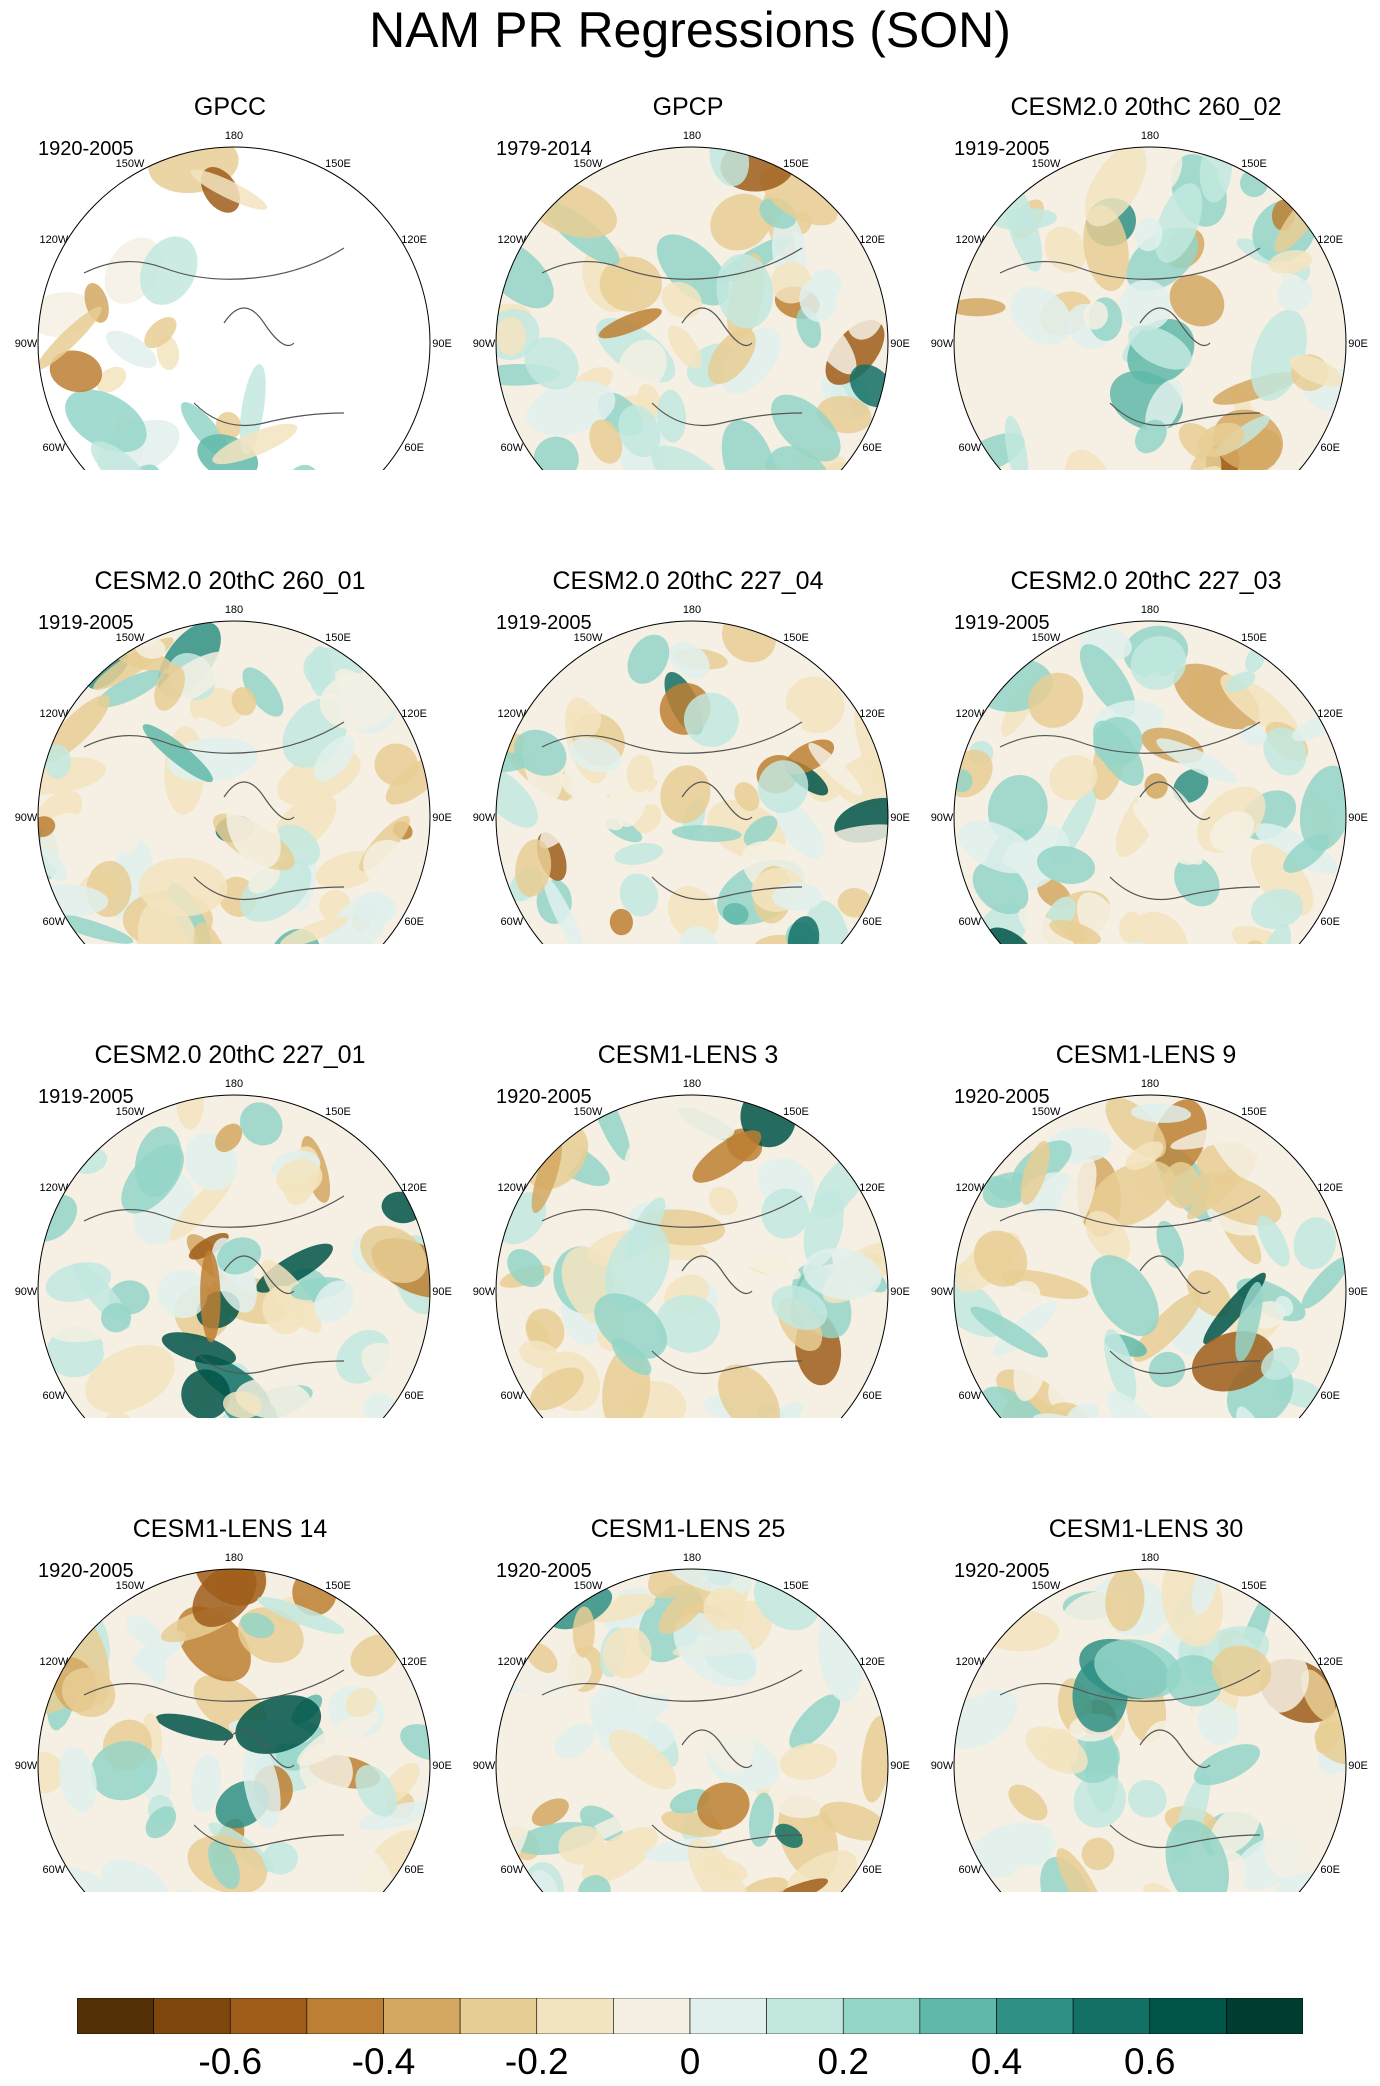 The width and height of the screenshot is (1380, 2086). Describe the element at coordinates (1146, 1529) in the screenshot. I see `panel-title: CESM1-LENS 30` at that location.